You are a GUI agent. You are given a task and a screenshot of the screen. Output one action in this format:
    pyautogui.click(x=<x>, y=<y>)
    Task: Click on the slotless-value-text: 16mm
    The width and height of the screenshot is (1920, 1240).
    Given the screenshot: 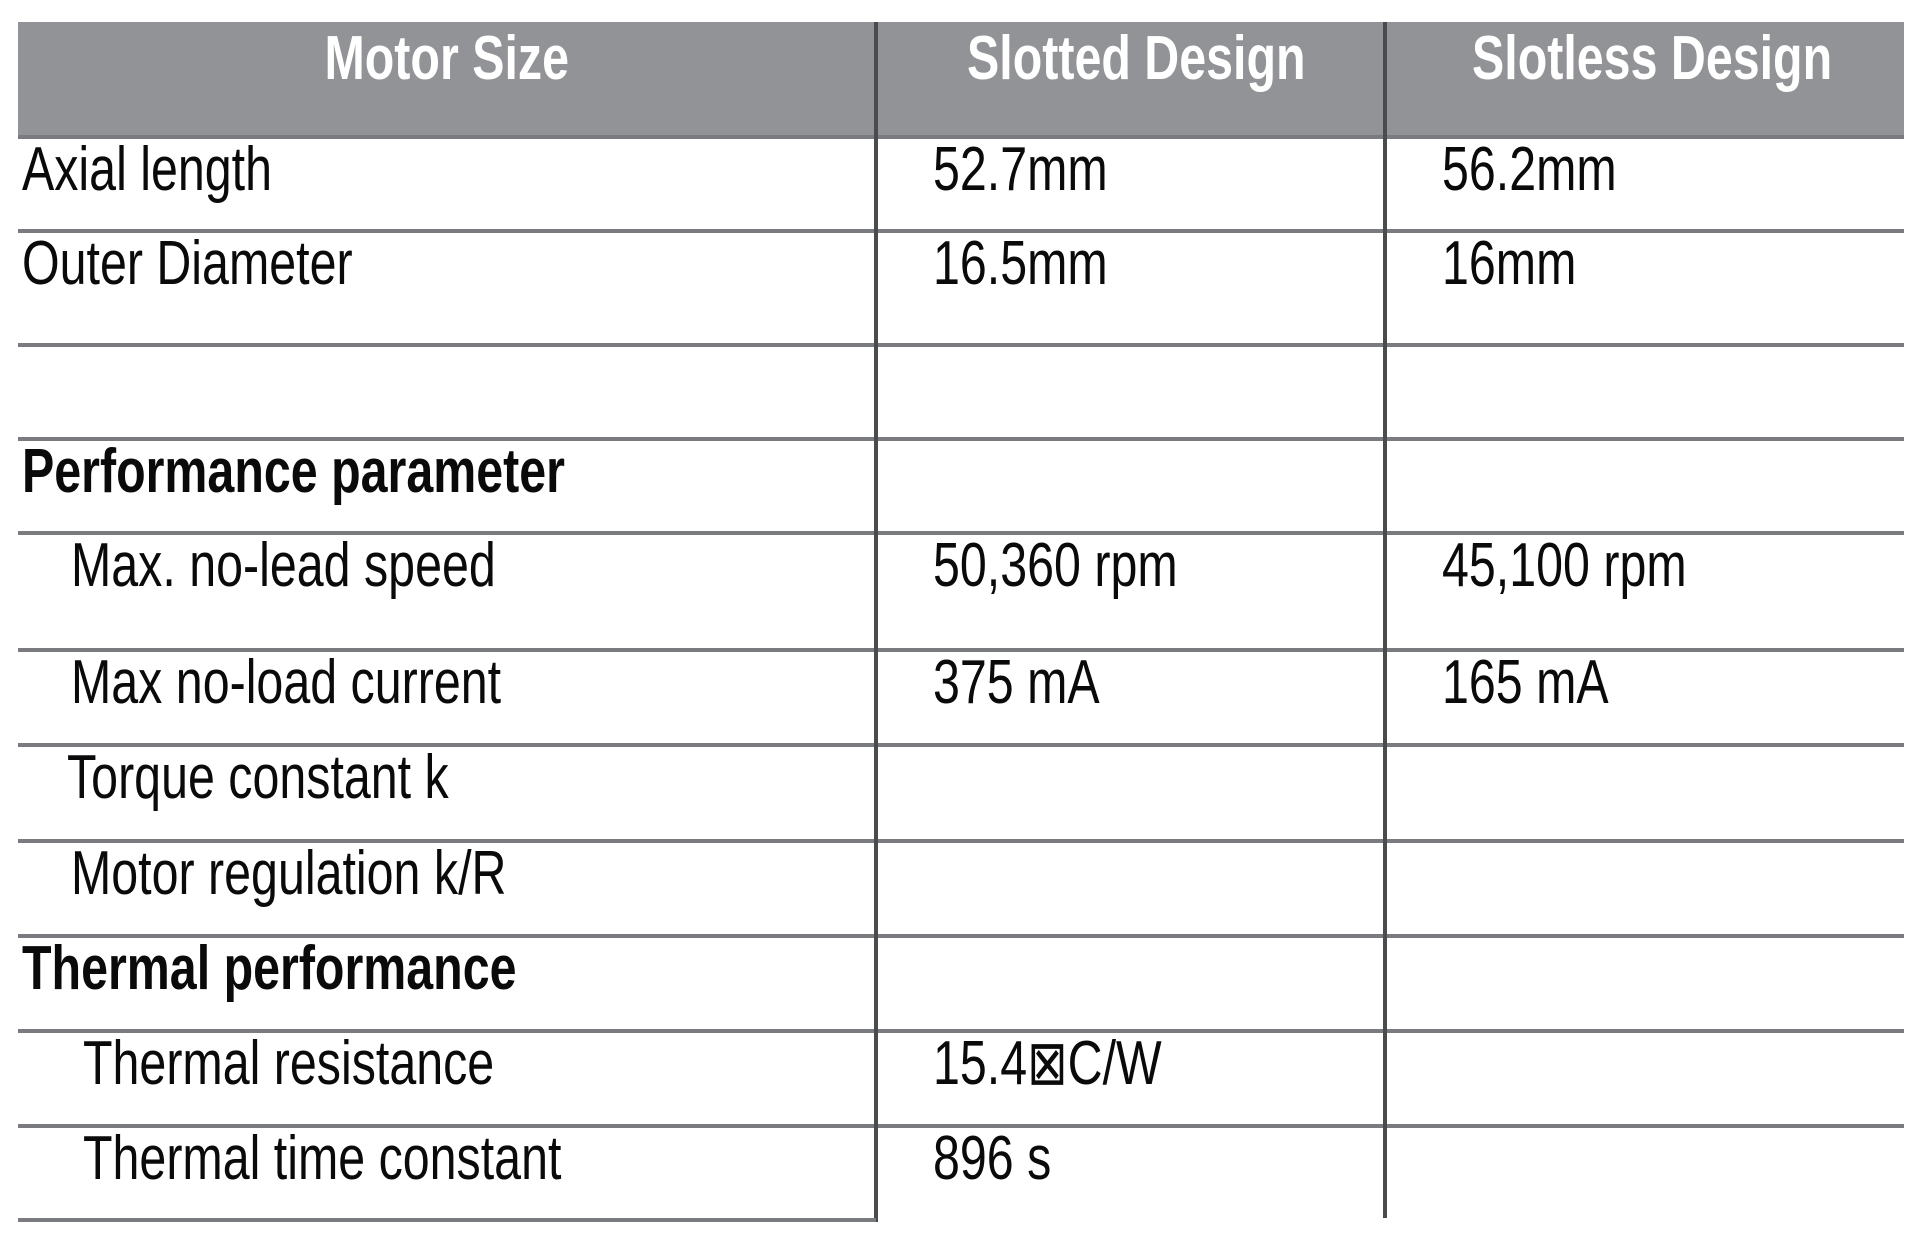 What is the action you would take?
    pyautogui.click(x=1509, y=263)
    